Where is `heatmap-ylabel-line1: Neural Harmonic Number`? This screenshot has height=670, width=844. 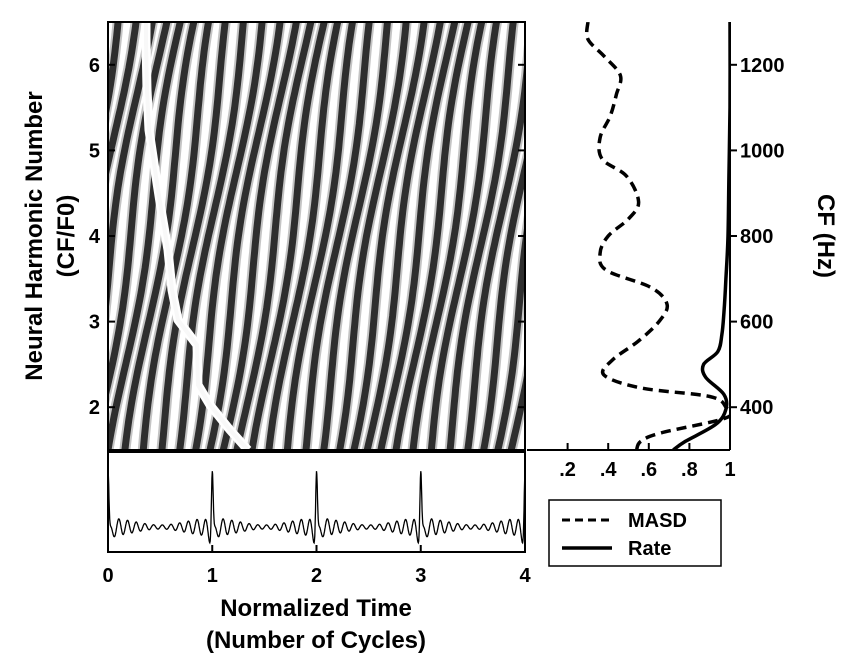
heatmap-ylabel-line1: Neural Harmonic Number is located at coordinates (34, 235).